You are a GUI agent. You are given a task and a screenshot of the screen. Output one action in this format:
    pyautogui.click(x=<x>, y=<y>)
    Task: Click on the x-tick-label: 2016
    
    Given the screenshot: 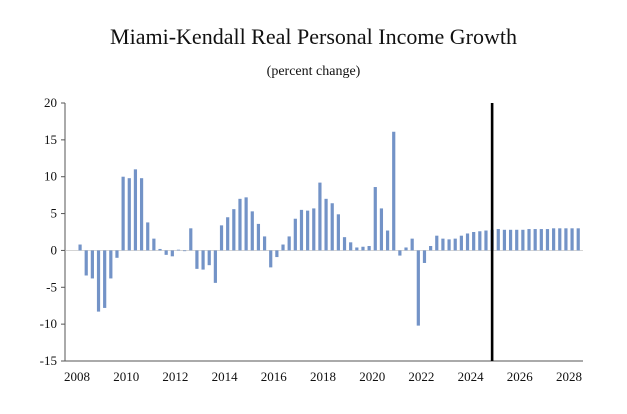 What is the action you would take?
    pyautogui.click(x=274, y=376)
    